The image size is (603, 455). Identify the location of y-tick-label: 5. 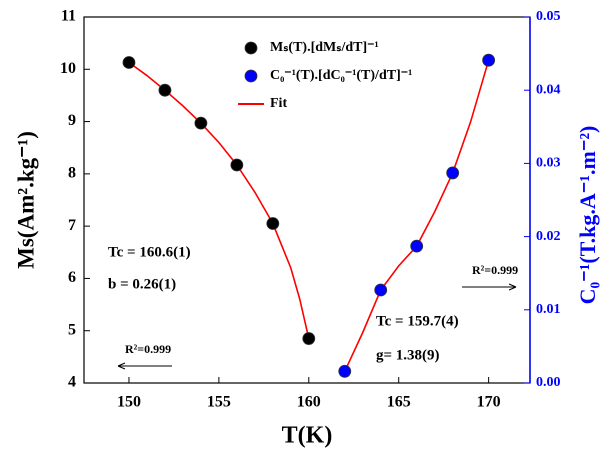
(72, 329).